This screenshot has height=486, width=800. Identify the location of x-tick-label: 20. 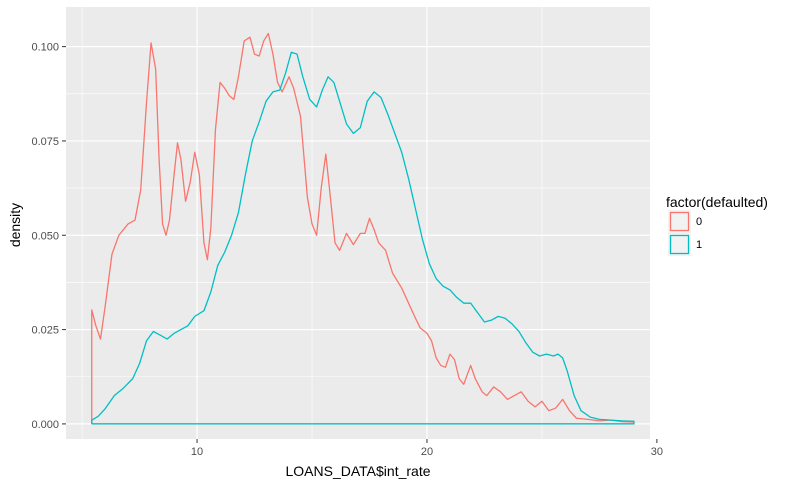
(427, 452).